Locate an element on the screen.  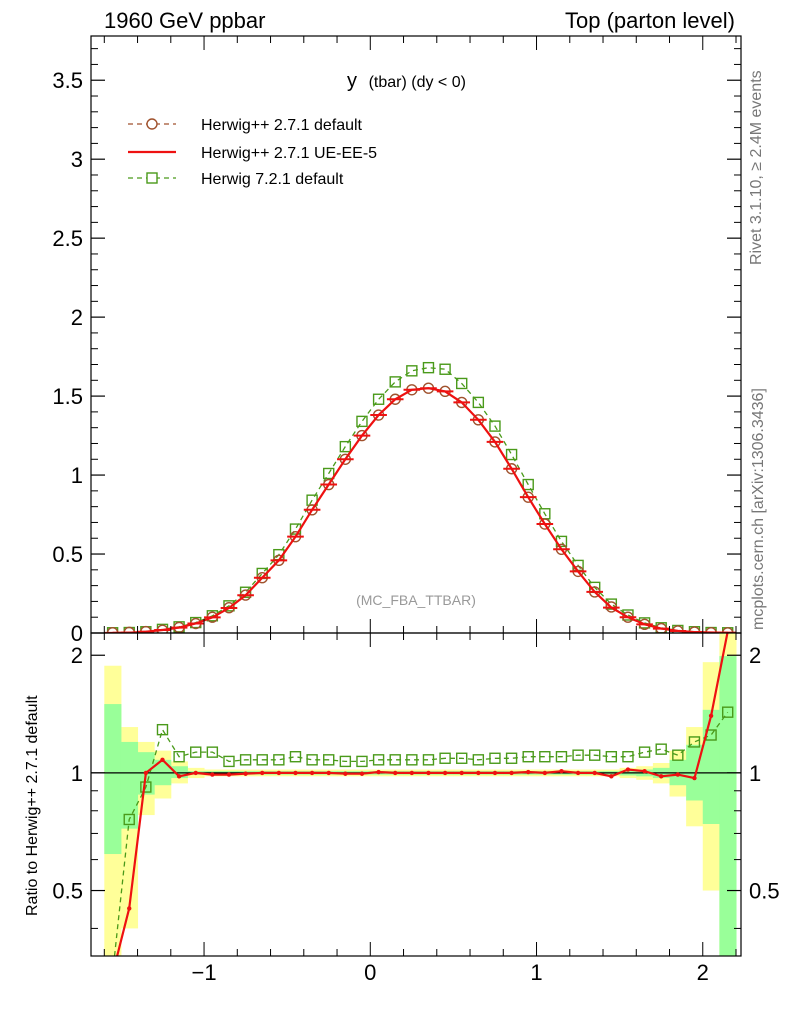
main-ytick-label: 3 is located at coordinates (77, 159).